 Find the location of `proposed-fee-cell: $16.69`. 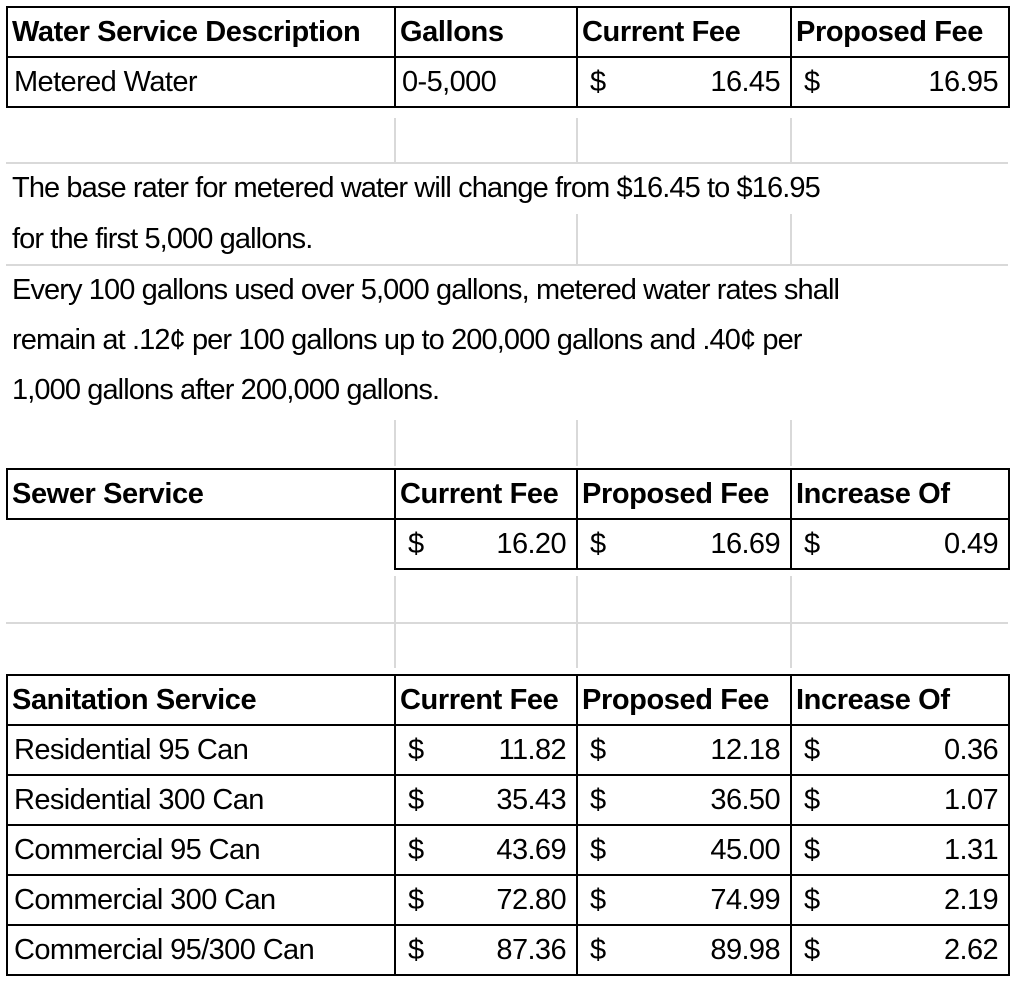

proposed-fee-cell: $16.69 is located at coordinates (684, 544).